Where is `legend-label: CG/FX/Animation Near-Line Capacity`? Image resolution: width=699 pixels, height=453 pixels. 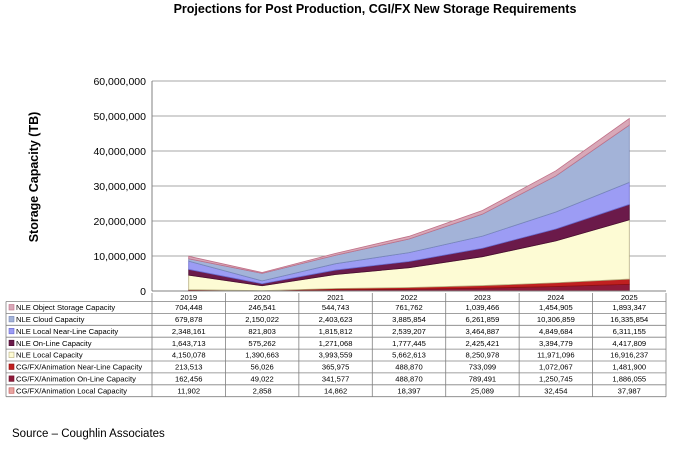 legend-label: CG/FX/Animation Near-Line Capacity is located at coordinates (79, 367).